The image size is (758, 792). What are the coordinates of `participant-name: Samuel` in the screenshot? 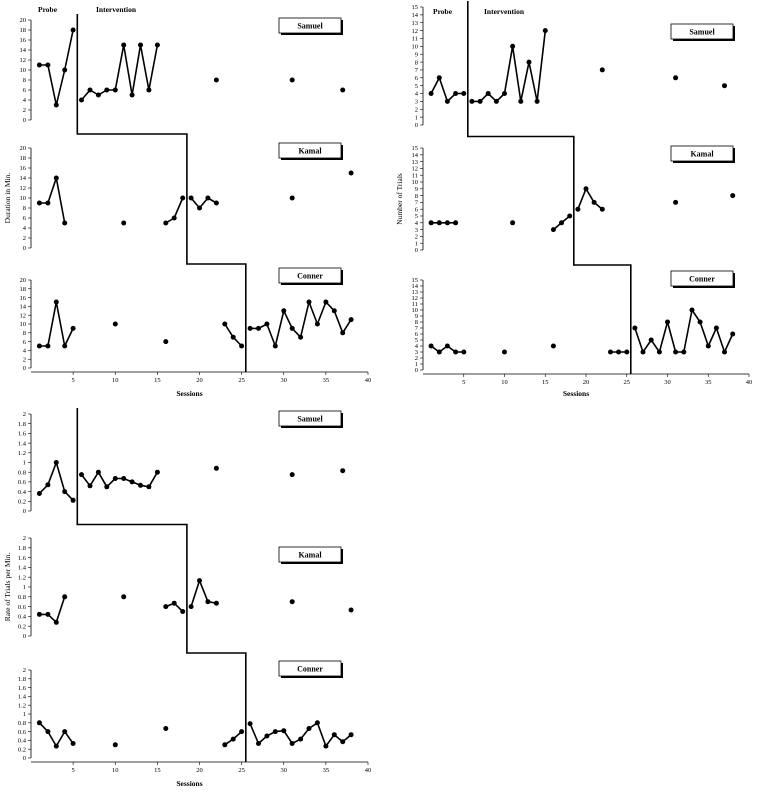 It's located at (310, 419).